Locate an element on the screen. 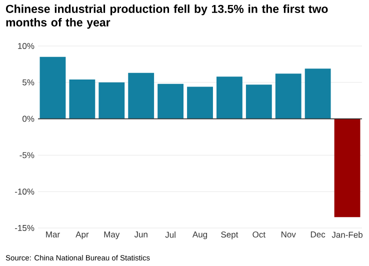 The image size is (369, 266). chart-title: Chinese industrial production fell by 13.5% in the first two months of the year is located at coordinates (167, 16).